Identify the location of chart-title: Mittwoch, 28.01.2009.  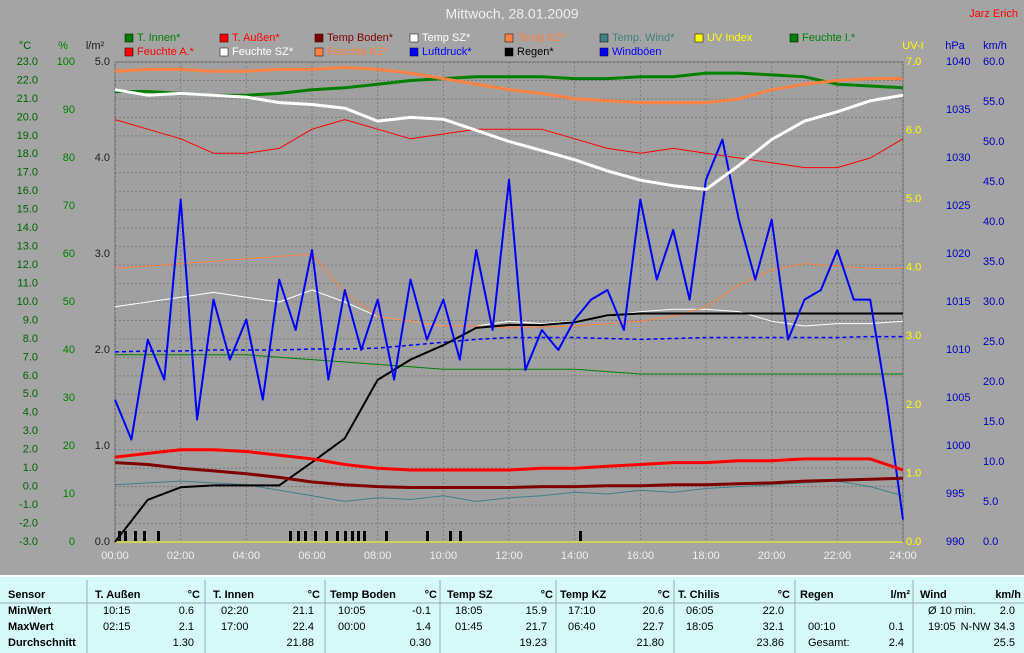
(511, 14).